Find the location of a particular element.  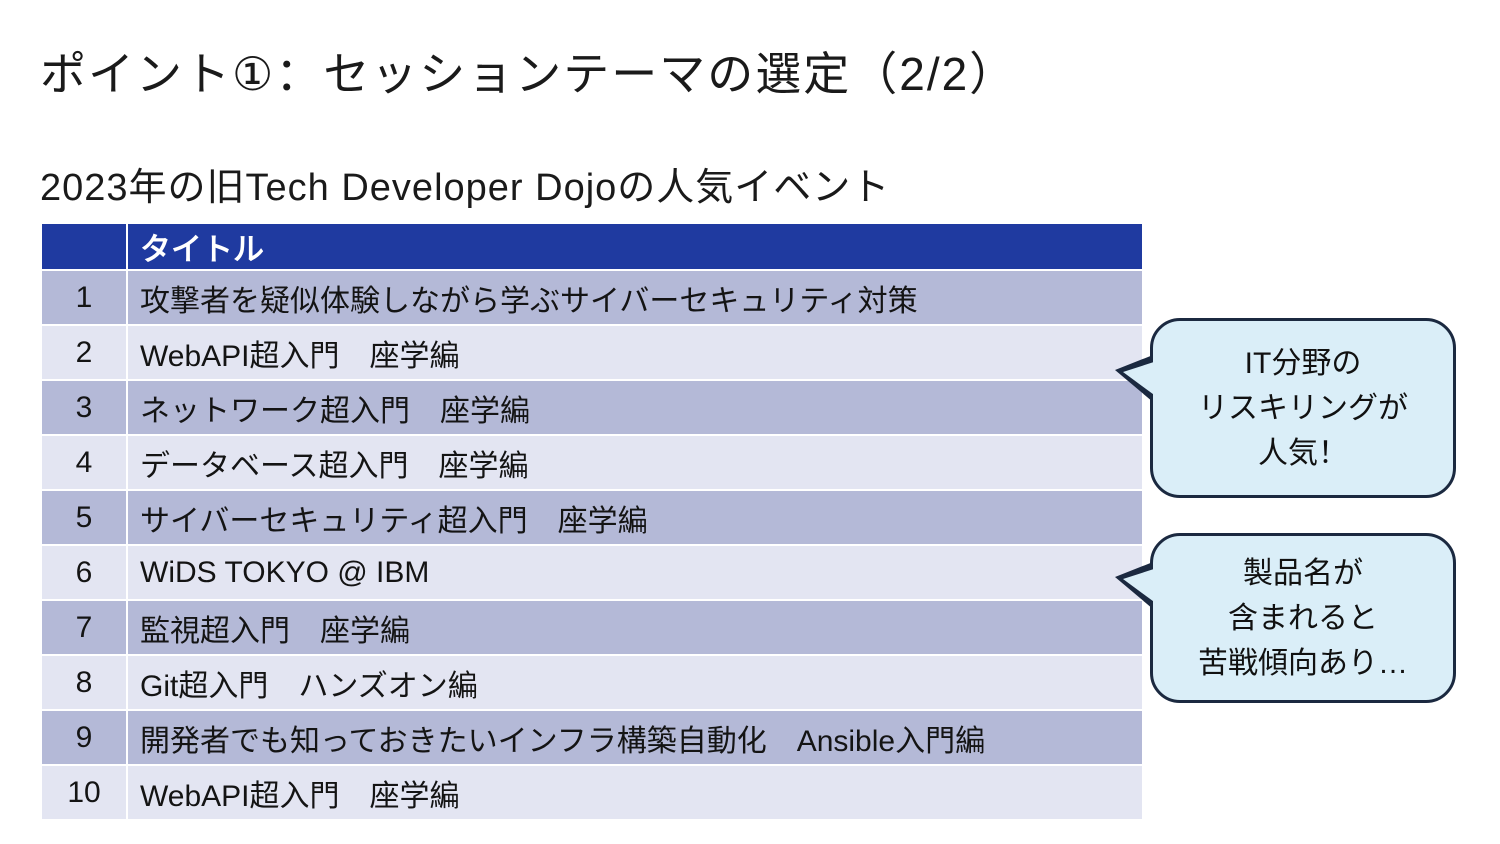

table-row: 1 攻撃者を疑似体験しながら学ぶサイバーセキュリティ対策 is located at coordinates (592, 298).